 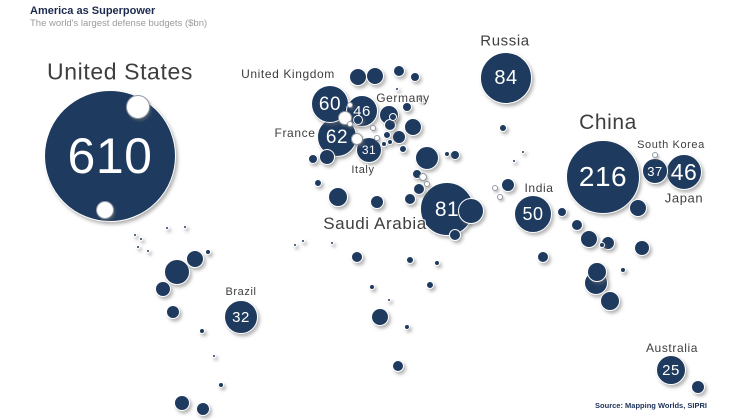 I want to click on country-bubble: 84, so click(x=506, y=78).